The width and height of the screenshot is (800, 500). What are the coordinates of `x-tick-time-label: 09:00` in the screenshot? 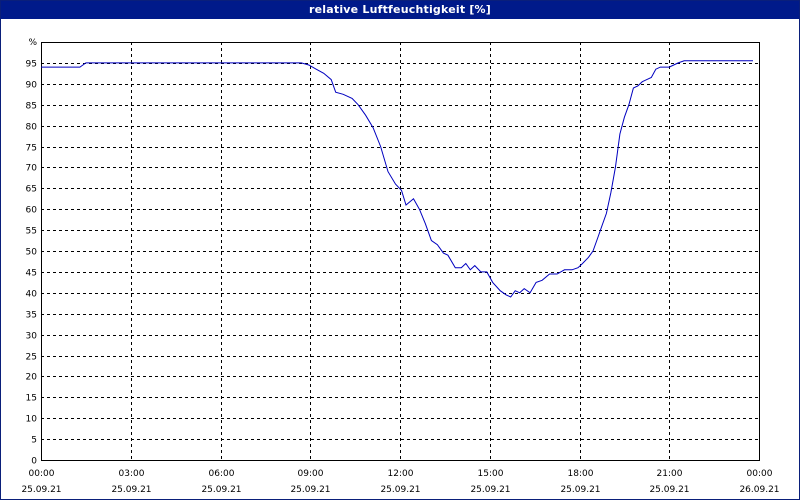 It's located at (311, 474).